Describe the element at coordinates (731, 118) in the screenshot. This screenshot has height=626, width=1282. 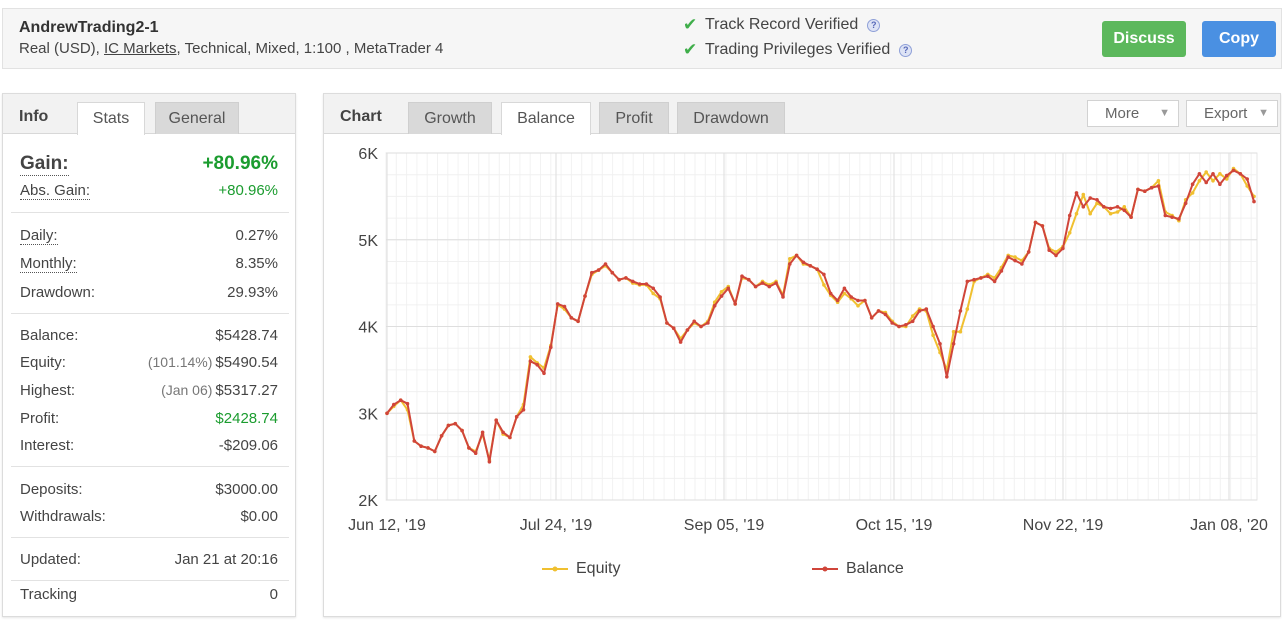
I see `tab-drawdown: Drawdown` at that location.